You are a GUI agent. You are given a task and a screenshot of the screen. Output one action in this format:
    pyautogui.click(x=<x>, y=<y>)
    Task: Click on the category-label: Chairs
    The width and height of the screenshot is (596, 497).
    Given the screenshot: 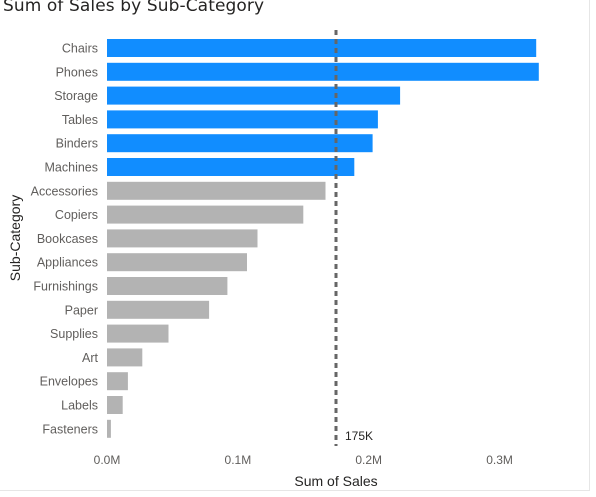 What is the action you would take?
    pyautogui.click(x=80, y=49)
    